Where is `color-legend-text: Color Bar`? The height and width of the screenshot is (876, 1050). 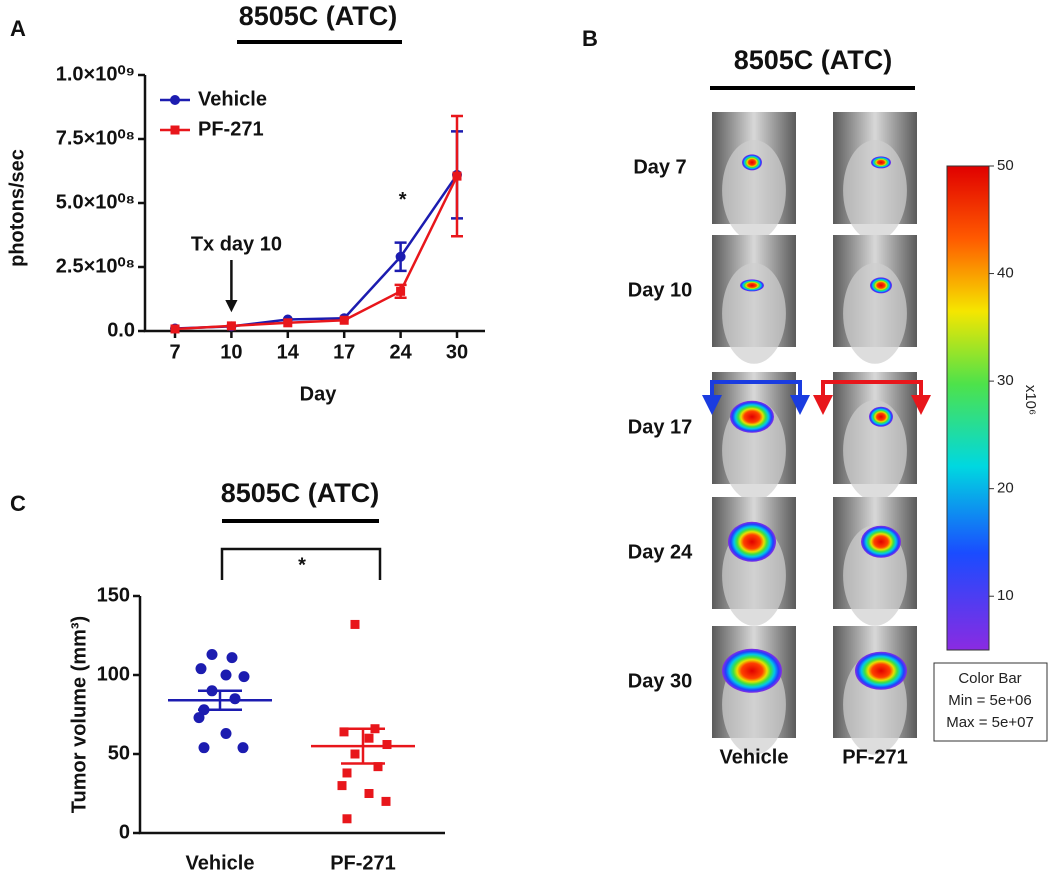
color-legend-text: Color Bar is located at coordinates (989, 678).